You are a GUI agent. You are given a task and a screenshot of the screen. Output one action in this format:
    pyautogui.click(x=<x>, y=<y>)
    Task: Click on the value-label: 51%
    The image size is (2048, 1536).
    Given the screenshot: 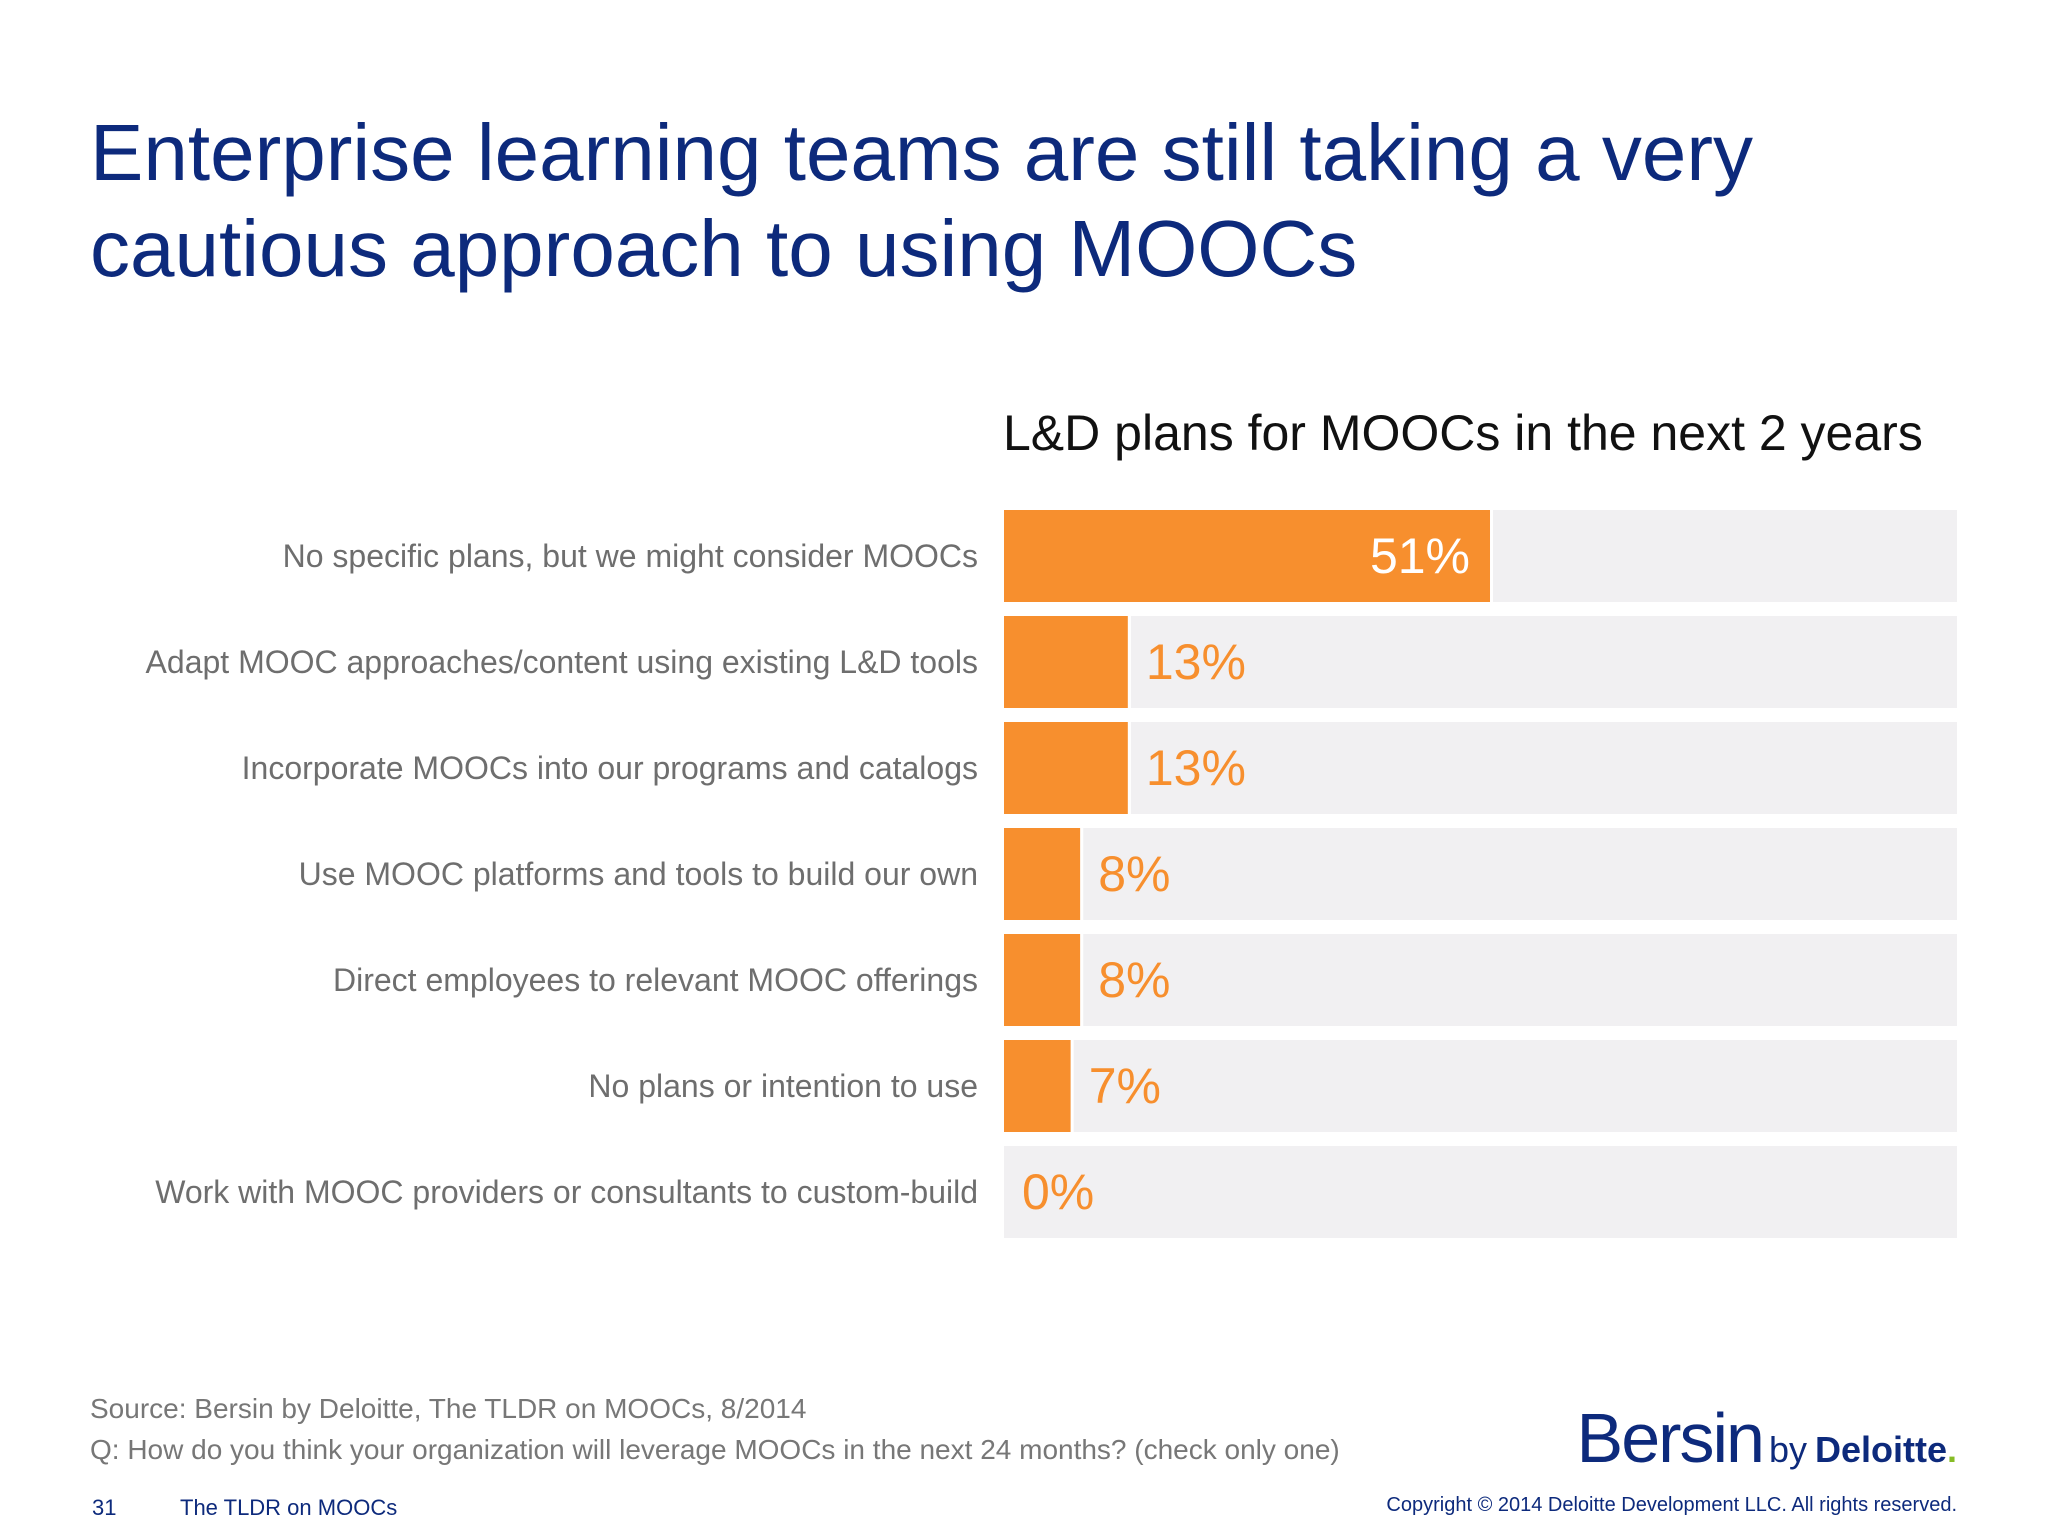 What is the action you would take?
    pyautogui.click(x=1420, y=556)
    